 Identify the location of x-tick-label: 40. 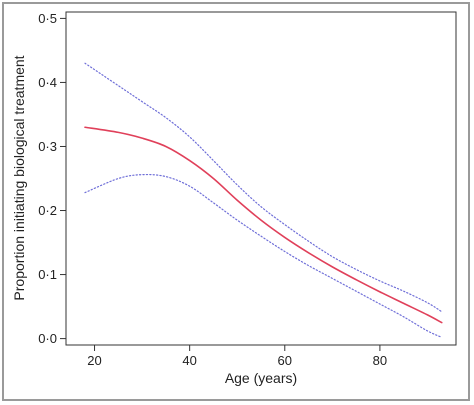
(189, 360).